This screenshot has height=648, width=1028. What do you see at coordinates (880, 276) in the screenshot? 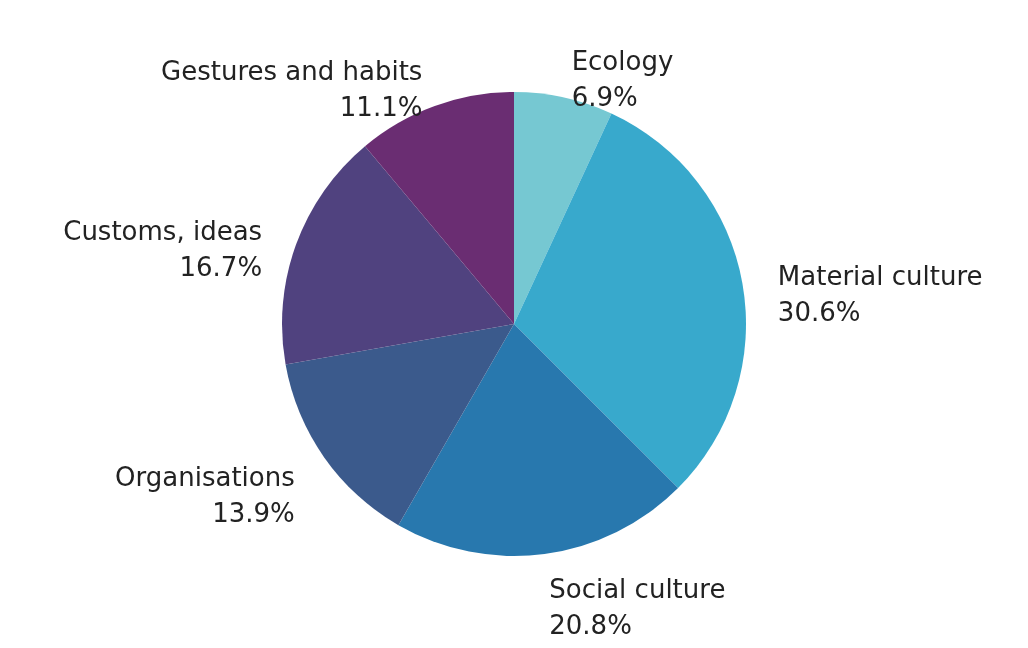
I see `slice-label: Material culture` at bounding box center [880, 276].